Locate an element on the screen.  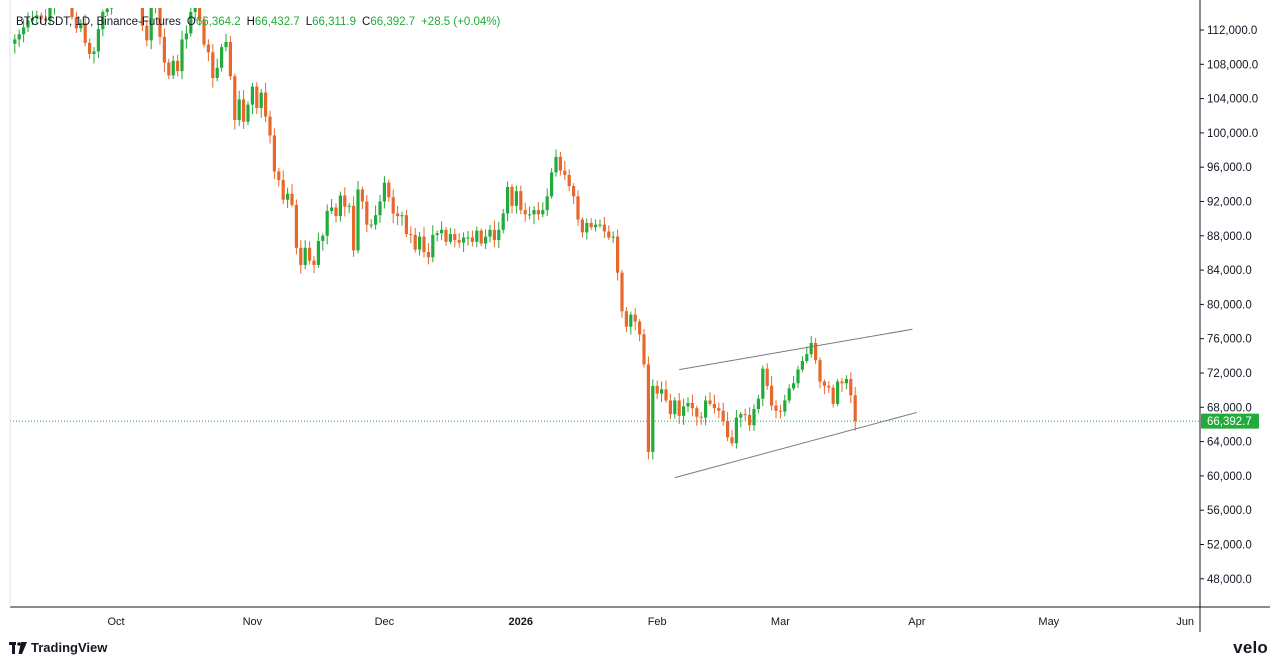
price-tick-label: 72,000.0 is located at coordinates (1229, 374).